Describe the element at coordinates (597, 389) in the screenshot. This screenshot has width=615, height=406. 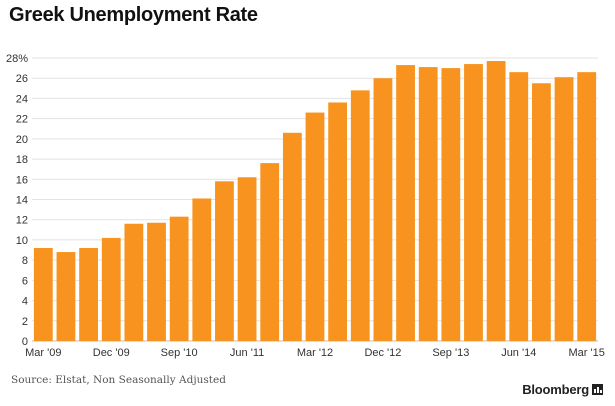
I see `bar-chart-icon` at that location.